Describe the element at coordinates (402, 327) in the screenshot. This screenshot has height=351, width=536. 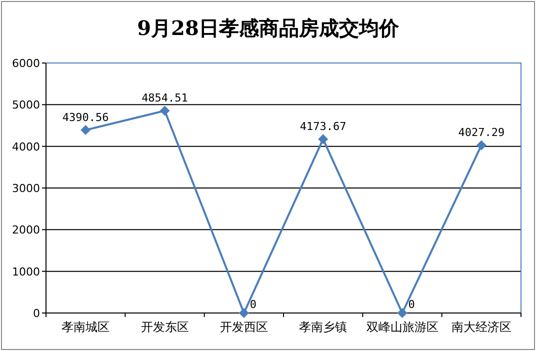
I see `x-tick-label: 双峰山旅游区` at that location.